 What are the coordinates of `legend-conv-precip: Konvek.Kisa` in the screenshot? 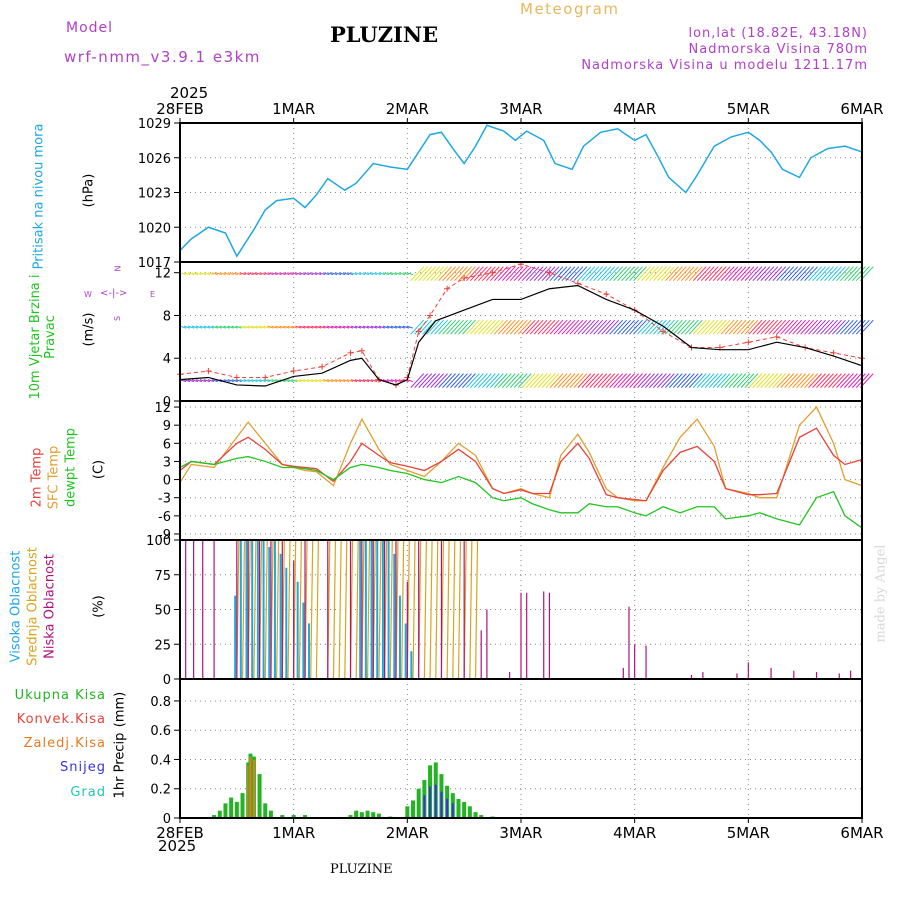 It's located at (61, 719).